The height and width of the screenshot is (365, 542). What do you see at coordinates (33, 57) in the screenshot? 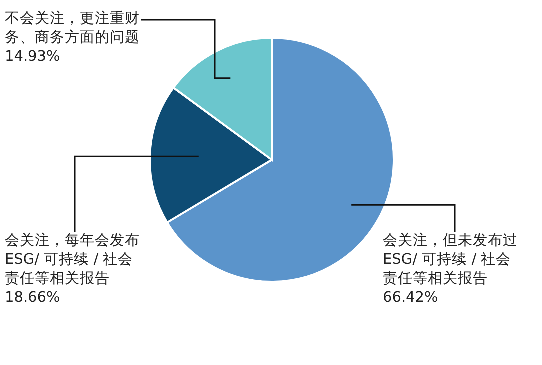
I see `data-label: 14.93%` at bounding box center [33, 57].